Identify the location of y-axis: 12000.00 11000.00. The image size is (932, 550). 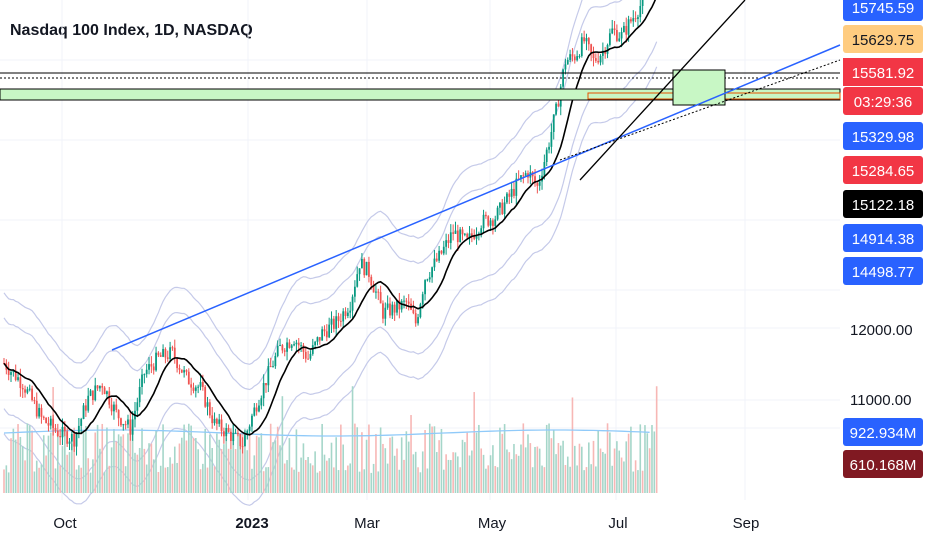
(881, 365).